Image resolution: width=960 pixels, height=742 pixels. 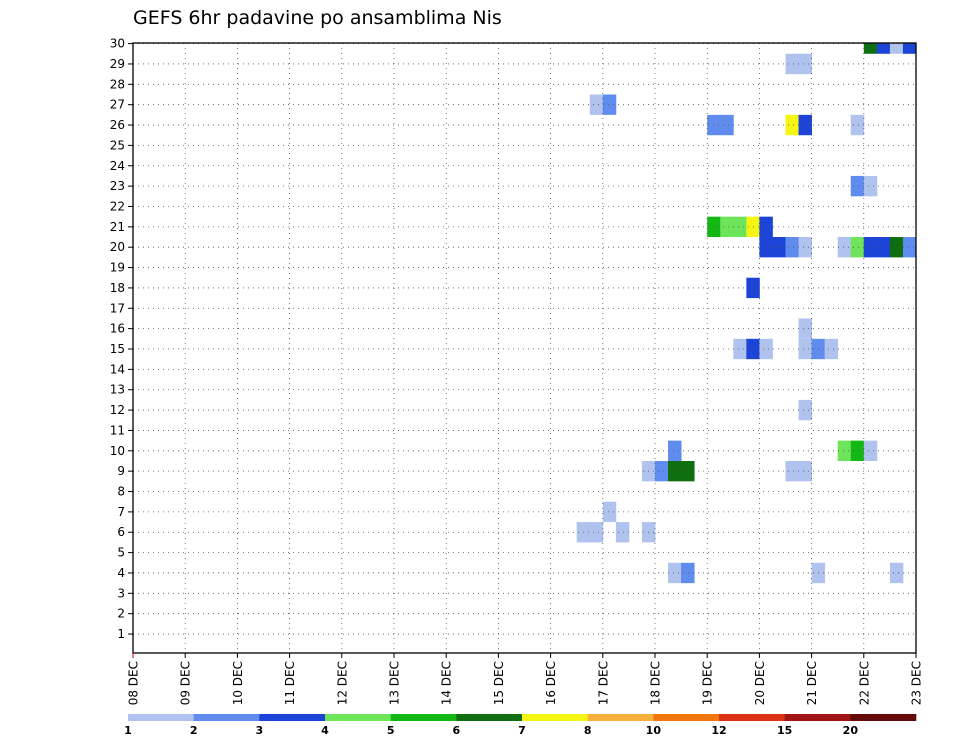 What do you see at coordinates (194, 730) in the screenshot?
I see `legend-label: 2` at bounding box center [194, 730].